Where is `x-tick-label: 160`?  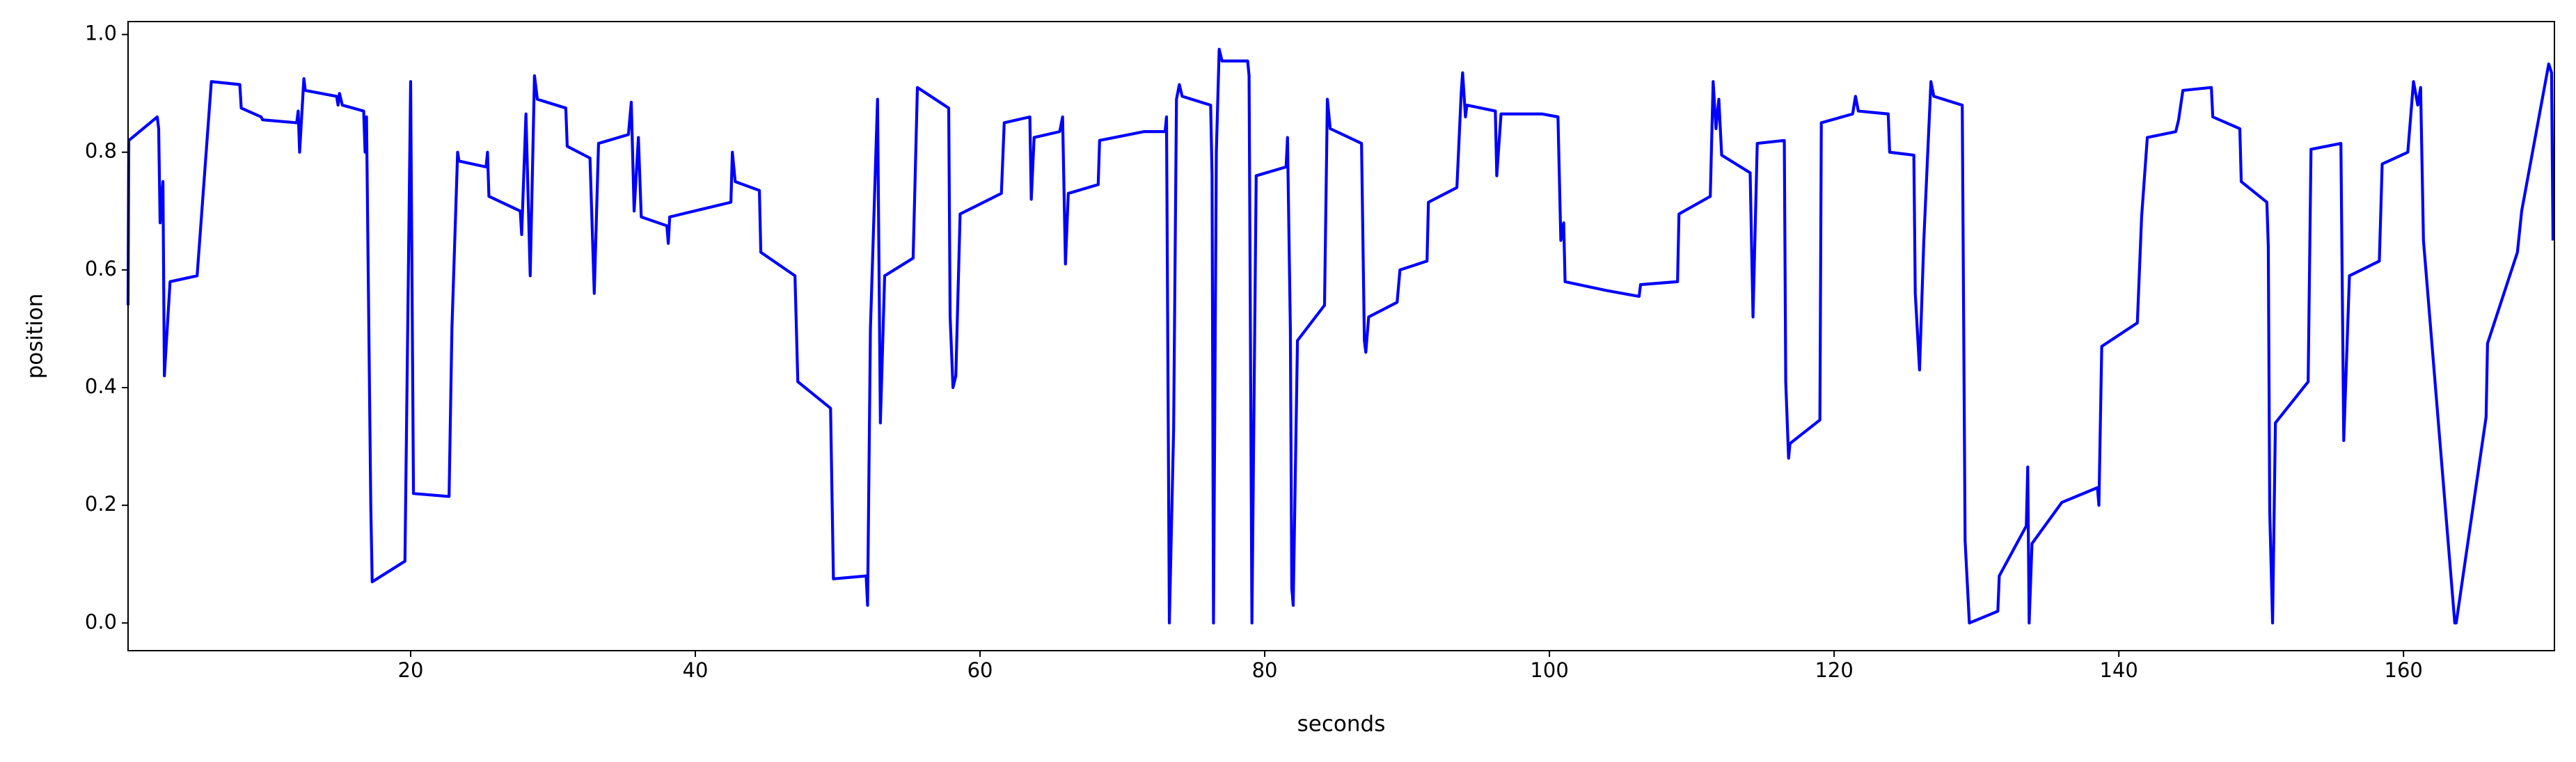 x-tick-label: 160 is located at coordinates (2404, 670).